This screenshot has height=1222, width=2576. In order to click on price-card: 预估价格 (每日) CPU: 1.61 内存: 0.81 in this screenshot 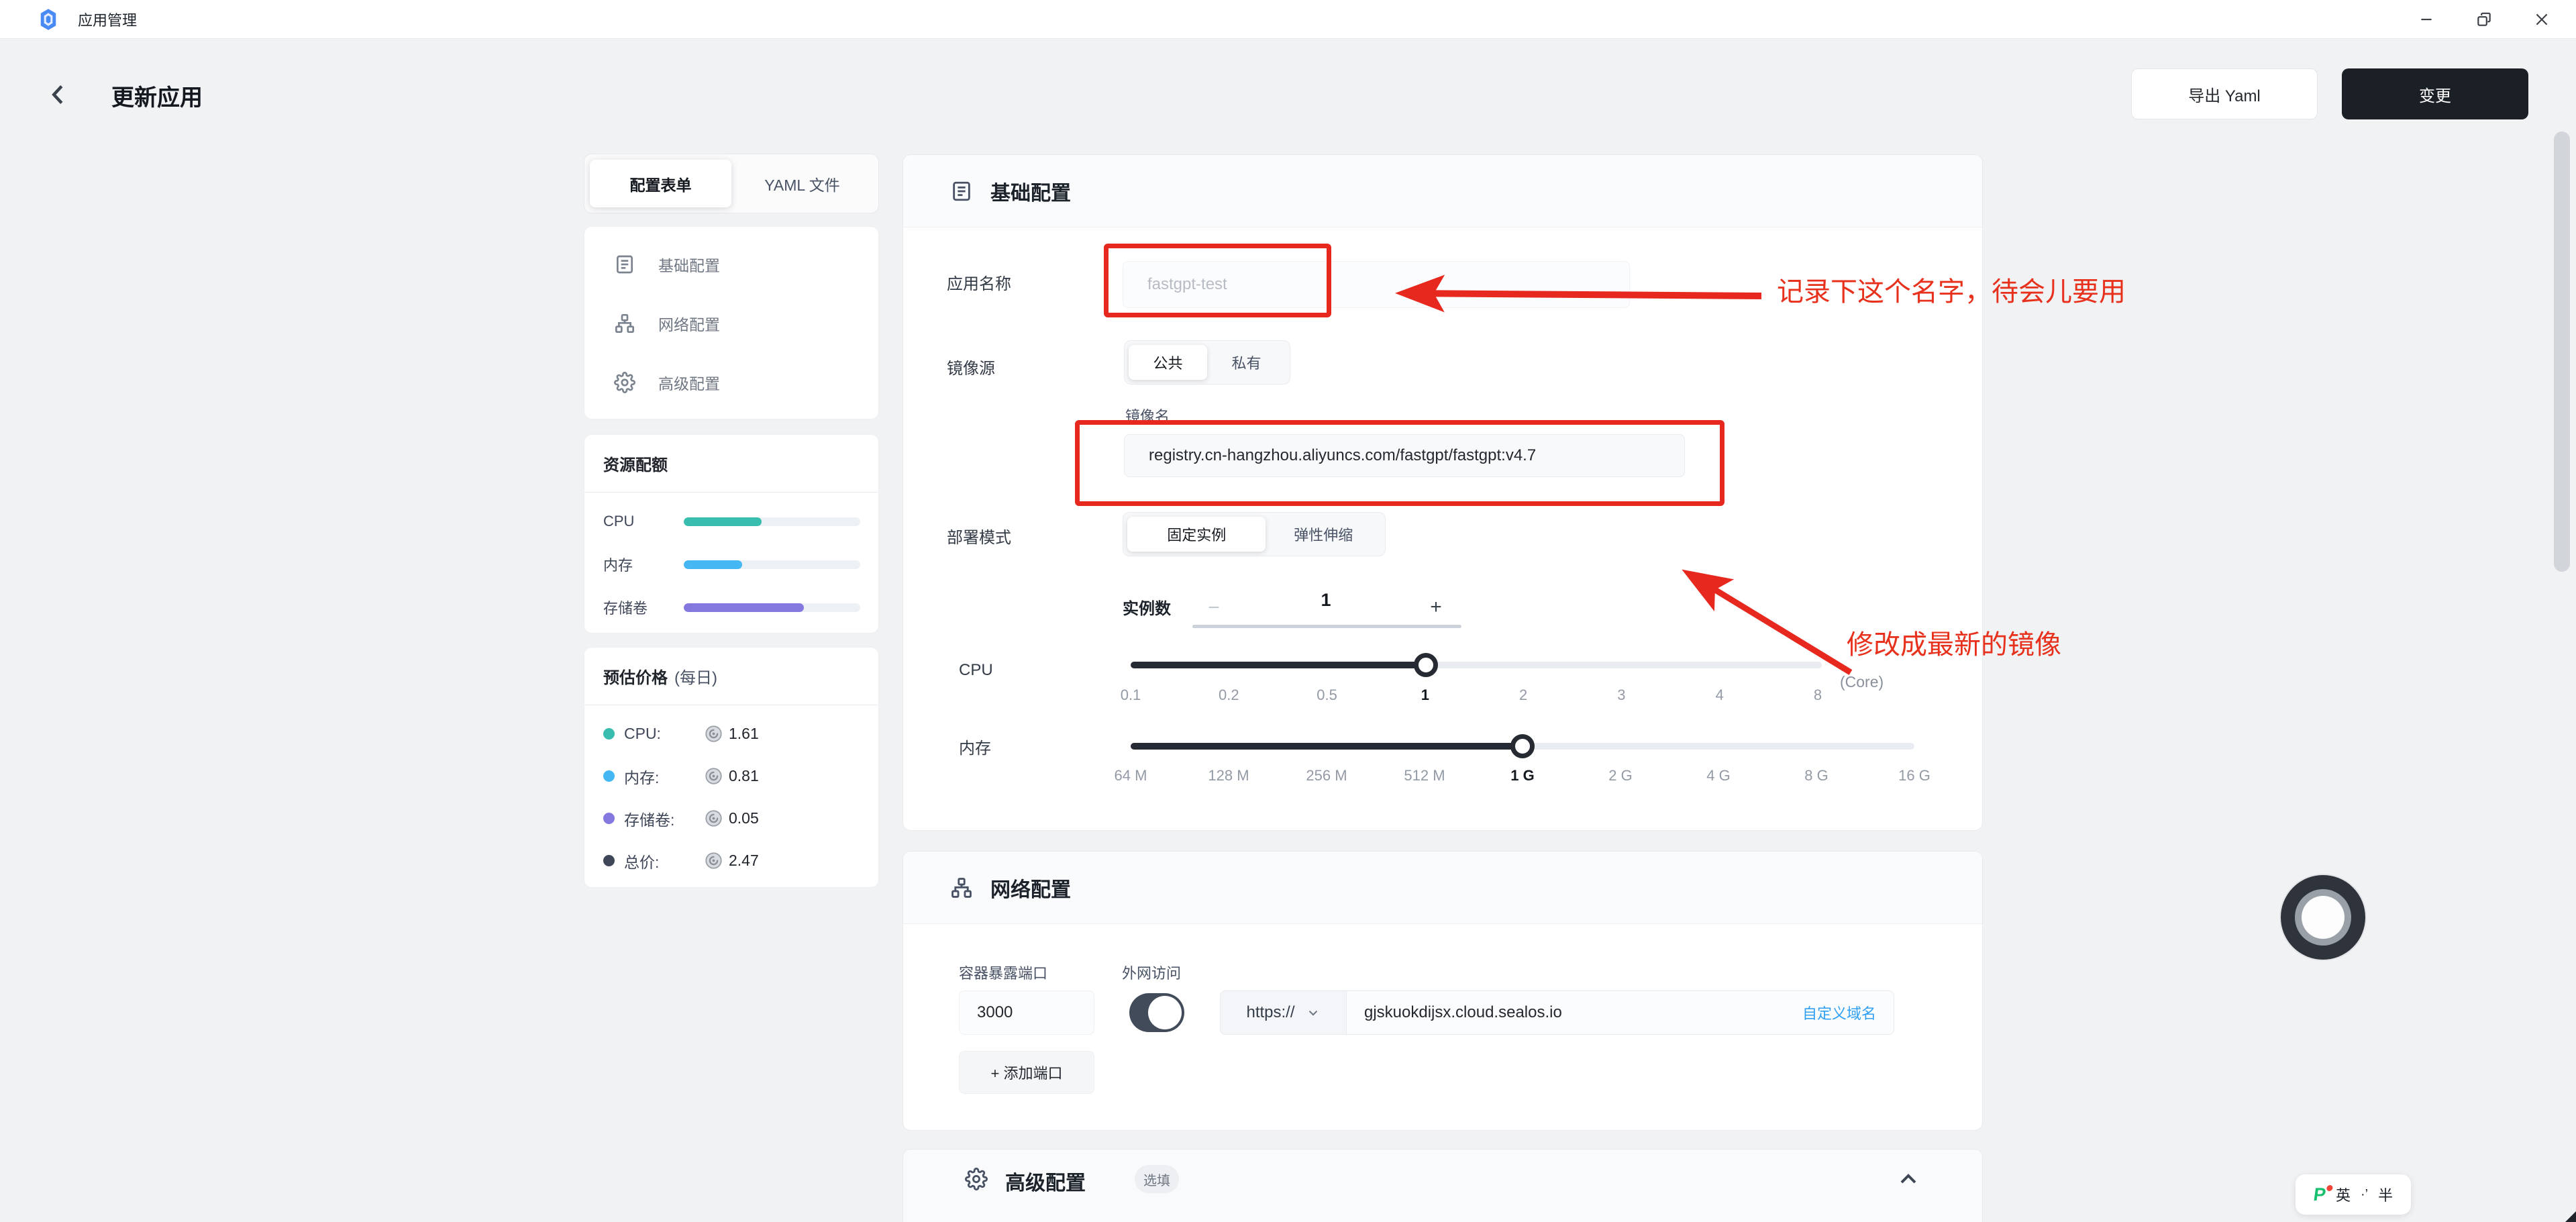, I will do `click(731, 767)`.